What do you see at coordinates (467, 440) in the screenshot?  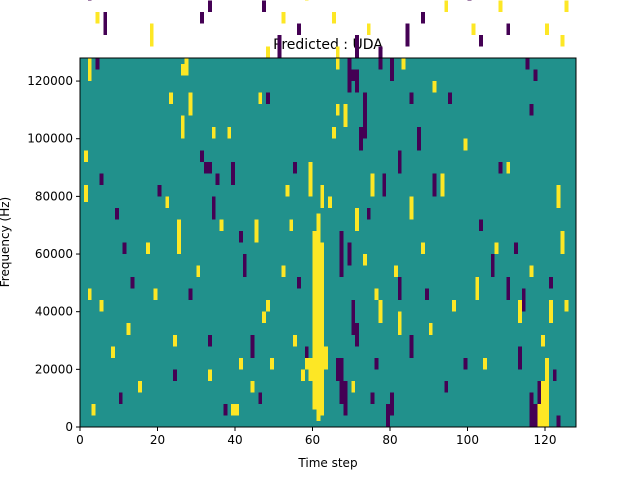 I see `x-tick-label: 100` at bounding box center [467, 440].